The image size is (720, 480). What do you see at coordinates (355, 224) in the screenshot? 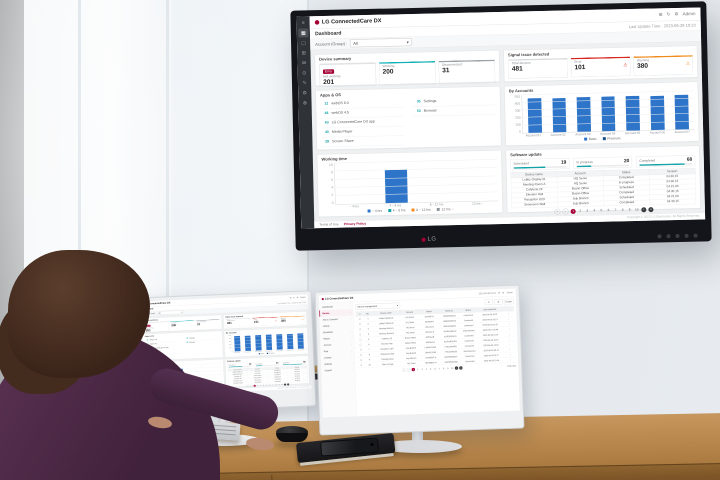
I see `footer-link: Privacy Policy` at bounding box center [355, 224].